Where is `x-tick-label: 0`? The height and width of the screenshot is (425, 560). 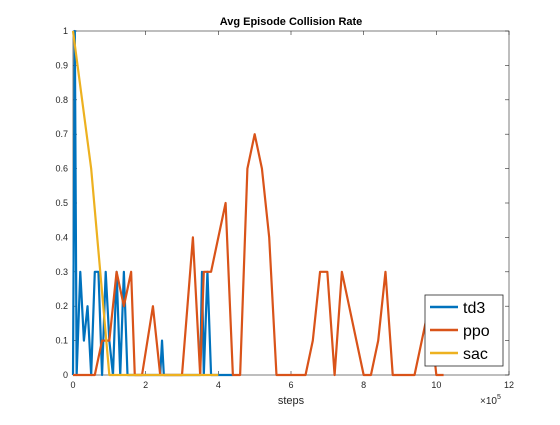 x-tick-label: 0 is located at coordinates (72, 385).